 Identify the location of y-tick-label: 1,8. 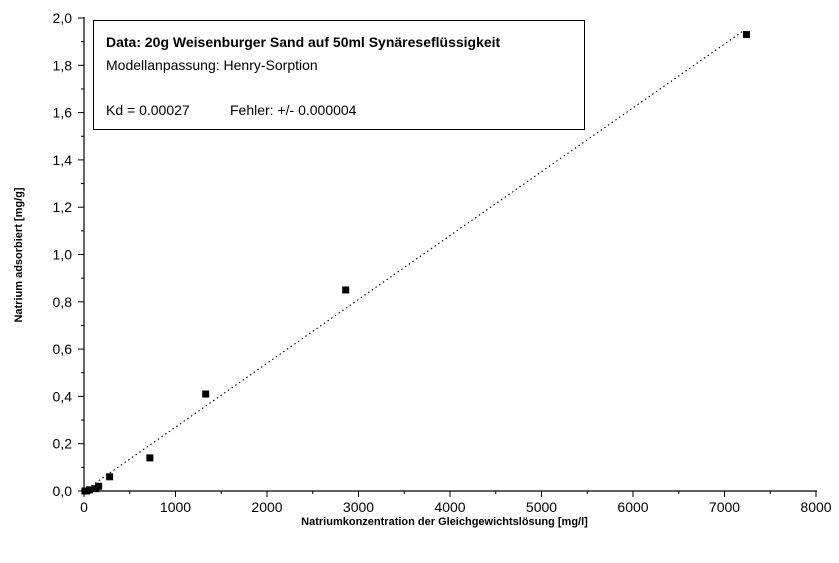
(63, 65).